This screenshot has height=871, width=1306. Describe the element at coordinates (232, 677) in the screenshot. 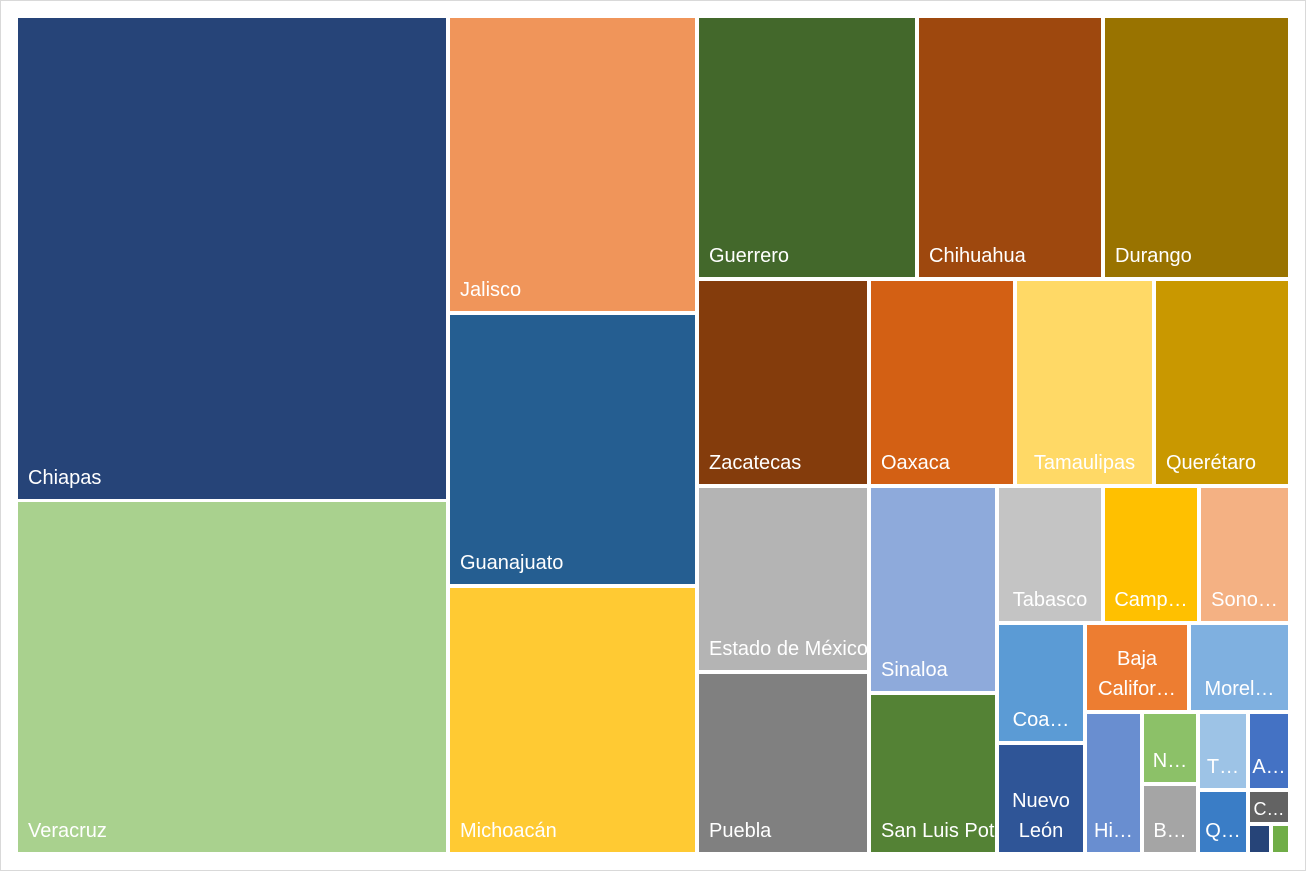

I see `treemap-tile: Veracruz` at that location.